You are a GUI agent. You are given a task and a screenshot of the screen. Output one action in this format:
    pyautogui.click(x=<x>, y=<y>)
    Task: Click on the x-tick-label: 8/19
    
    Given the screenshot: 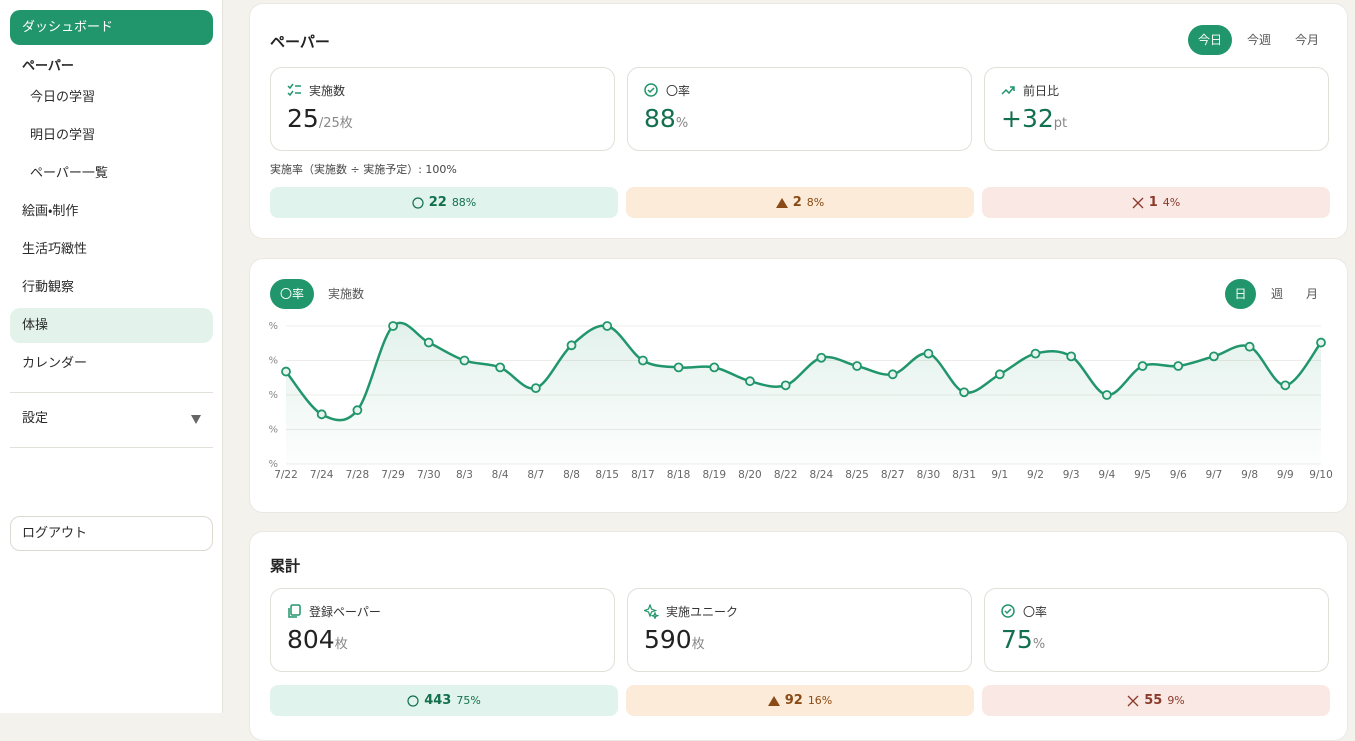 What is the action you would take?
    pyautogui.click(x=714, y=475)
    